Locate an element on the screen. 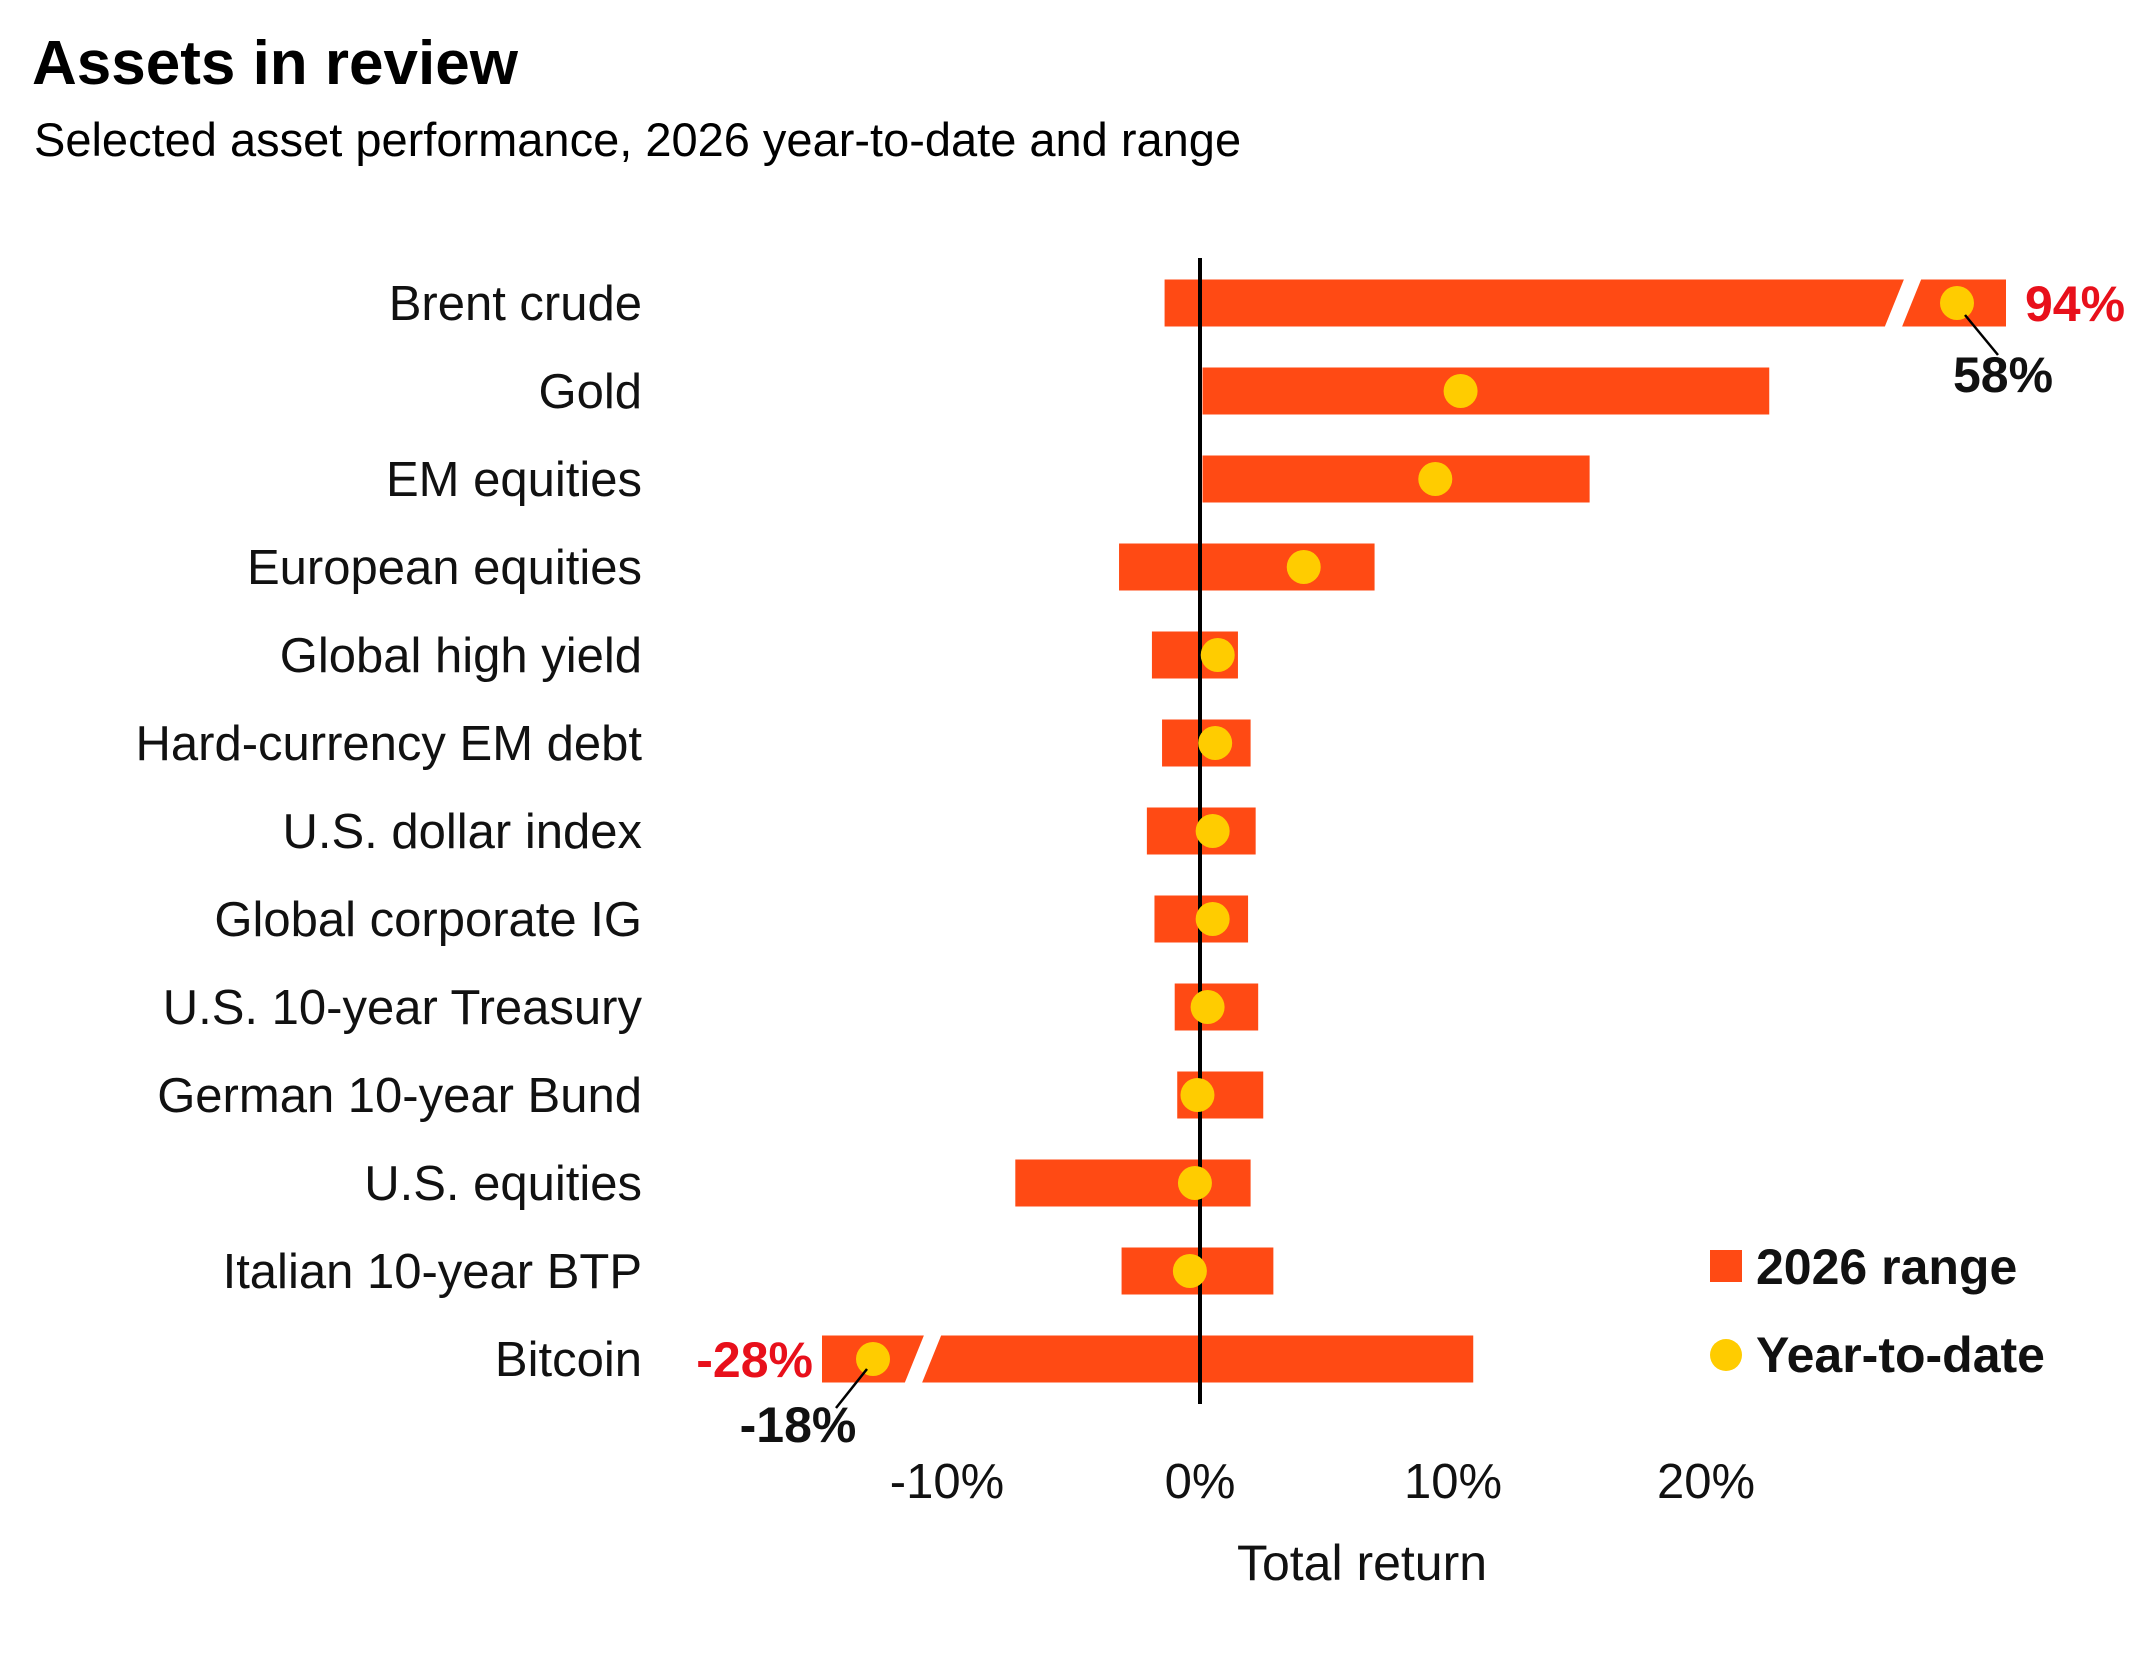 This screenshot has height=1653, width=2156. x-tick-label: 10% is located at coordinates (1453, 1482).